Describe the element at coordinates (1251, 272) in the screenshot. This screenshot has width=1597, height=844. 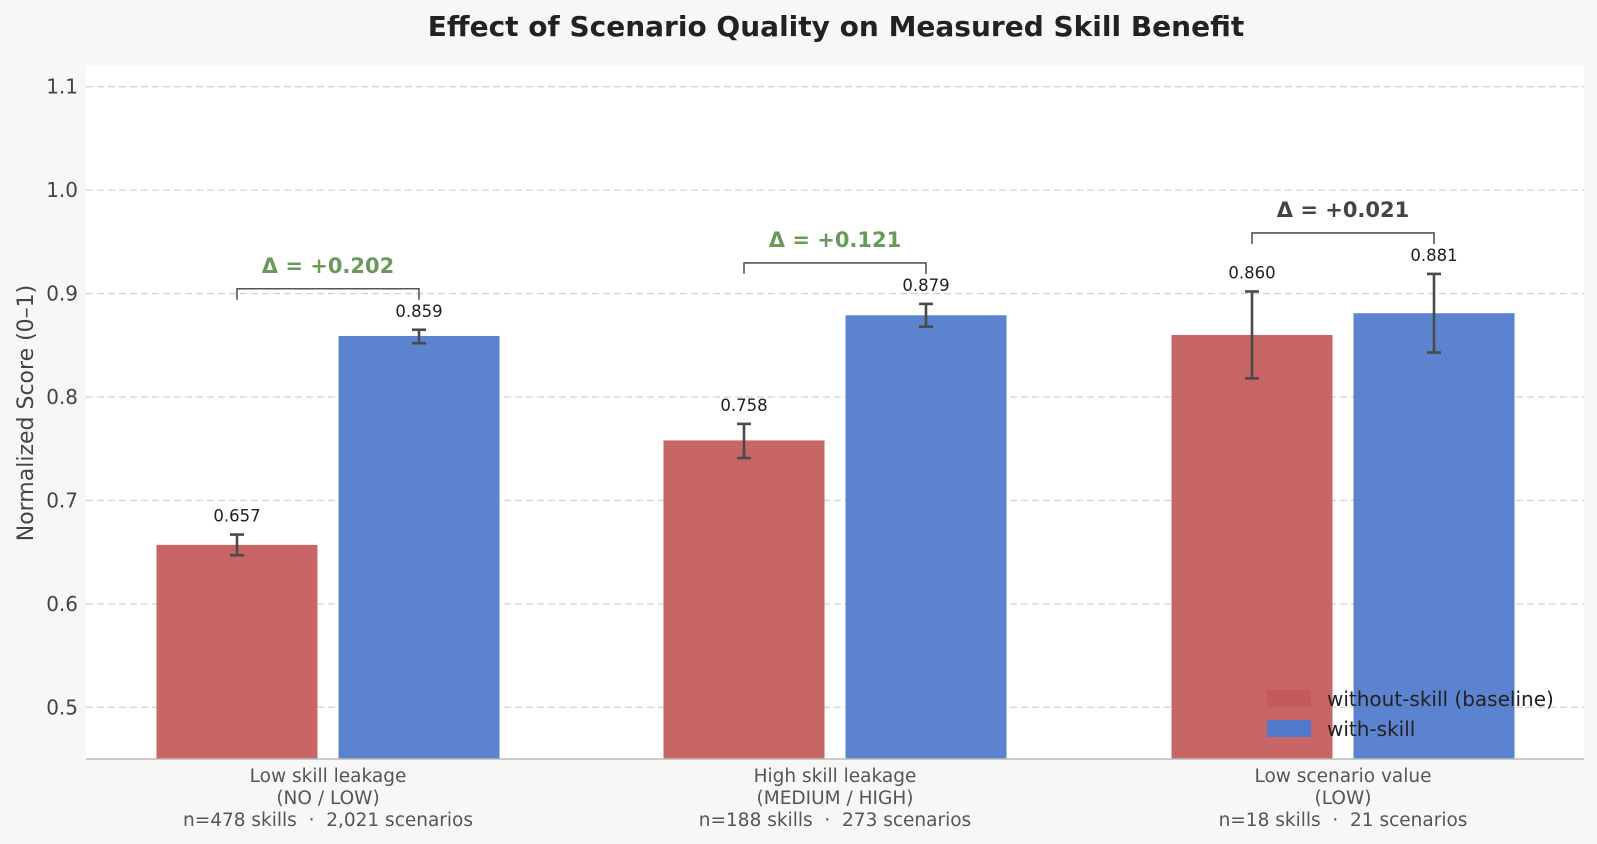
I see `value-label: 0.860` at that location.